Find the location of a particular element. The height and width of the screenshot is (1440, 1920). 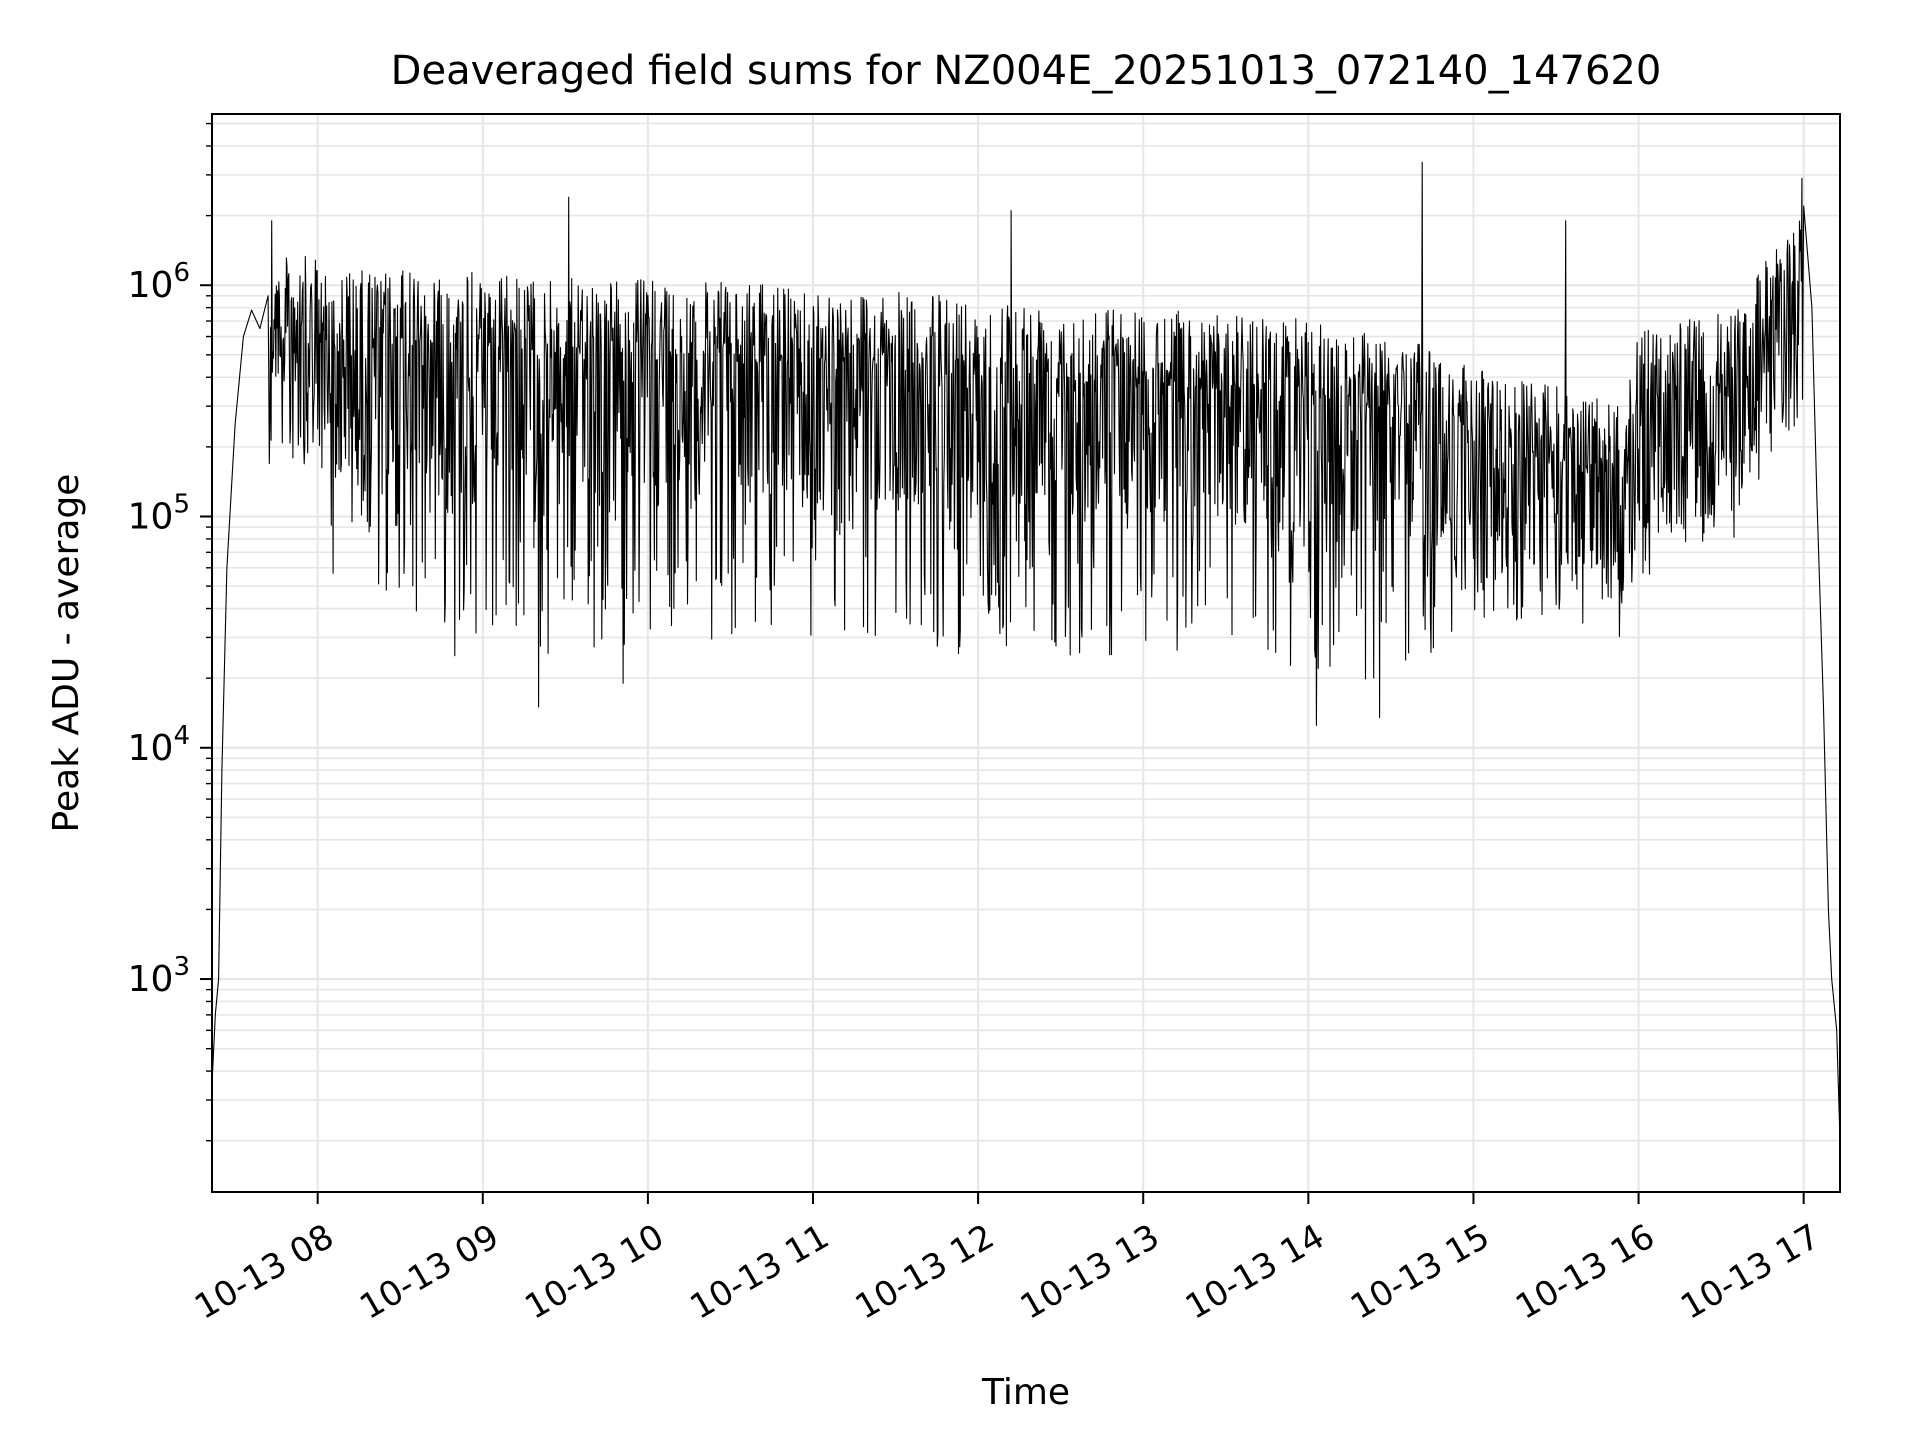

x-tick-label: 10-13 13 is located at coordinates (1090, 1272).